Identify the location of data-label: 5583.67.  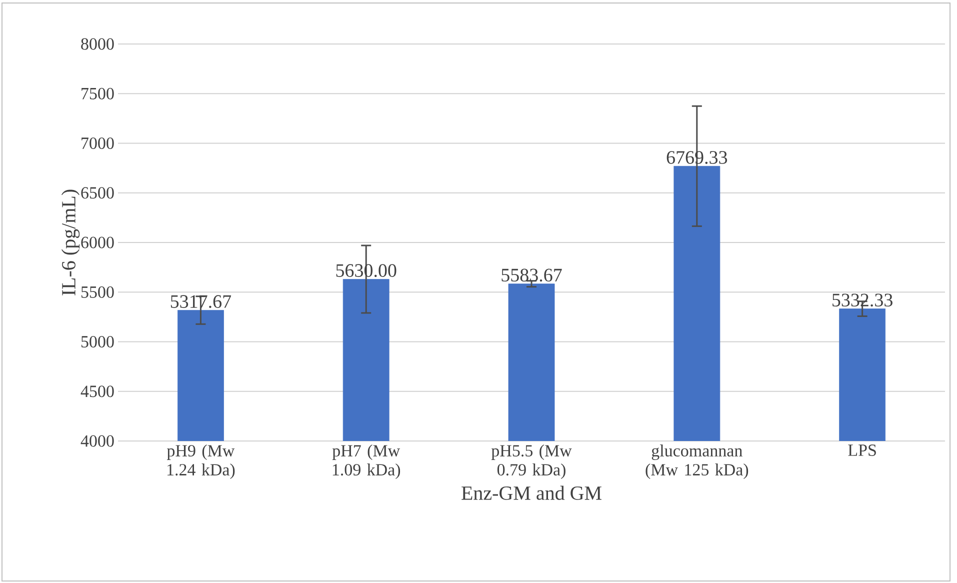
(532, 275).